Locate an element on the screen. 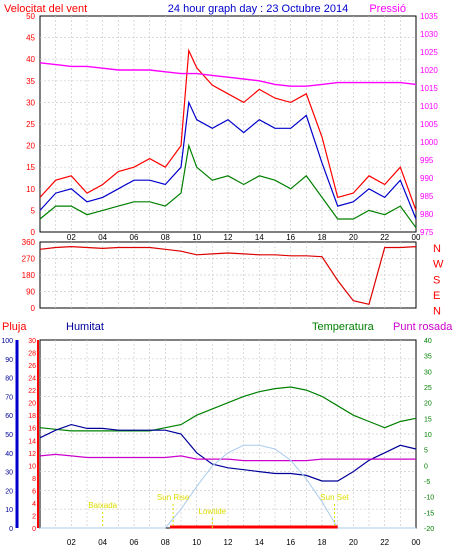 This screenshot has height=560, width=465. wind-xtick: 14 is located at coordinates (259, 237).